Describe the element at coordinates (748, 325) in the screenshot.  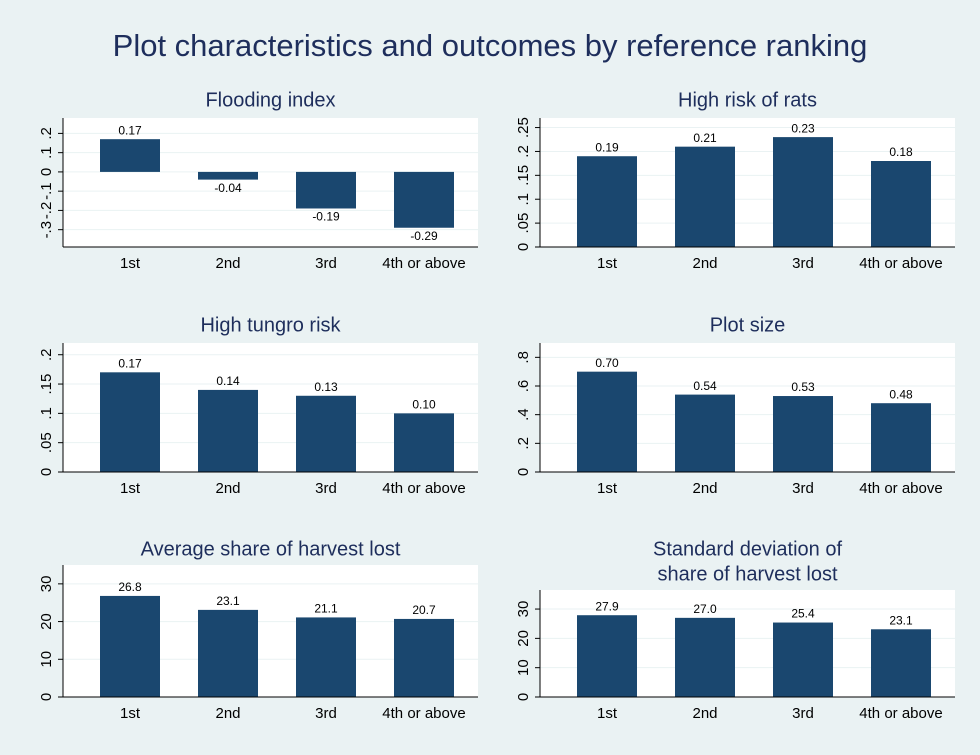
I see `panel-title: Plot size` at that location.